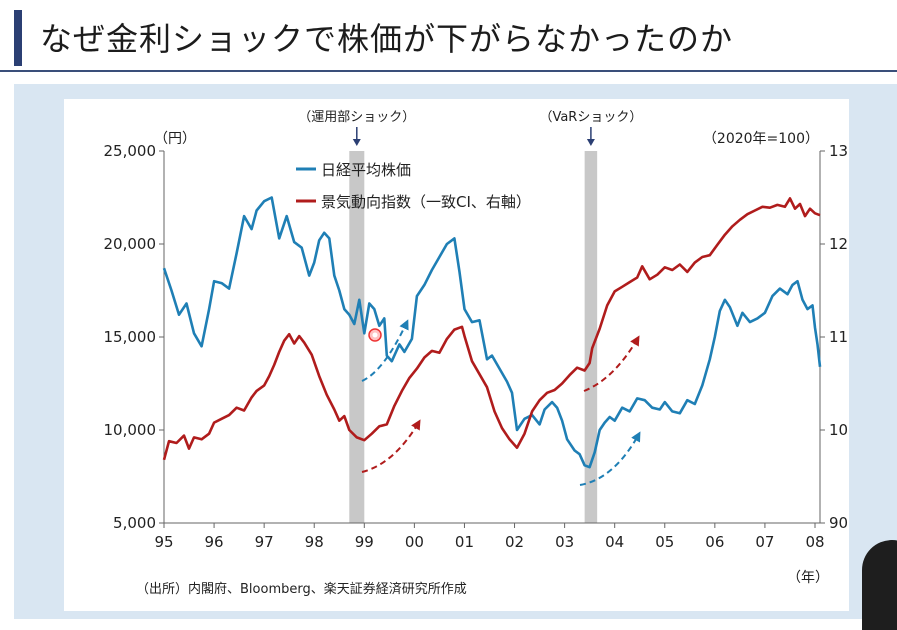 The width and height of the screenshot is (897, 630). What do you see at coordinates (366, 170) in the screenshot?
I see `legend-label-nikkei: 日経平均株価` at bounding box center [366, 170].